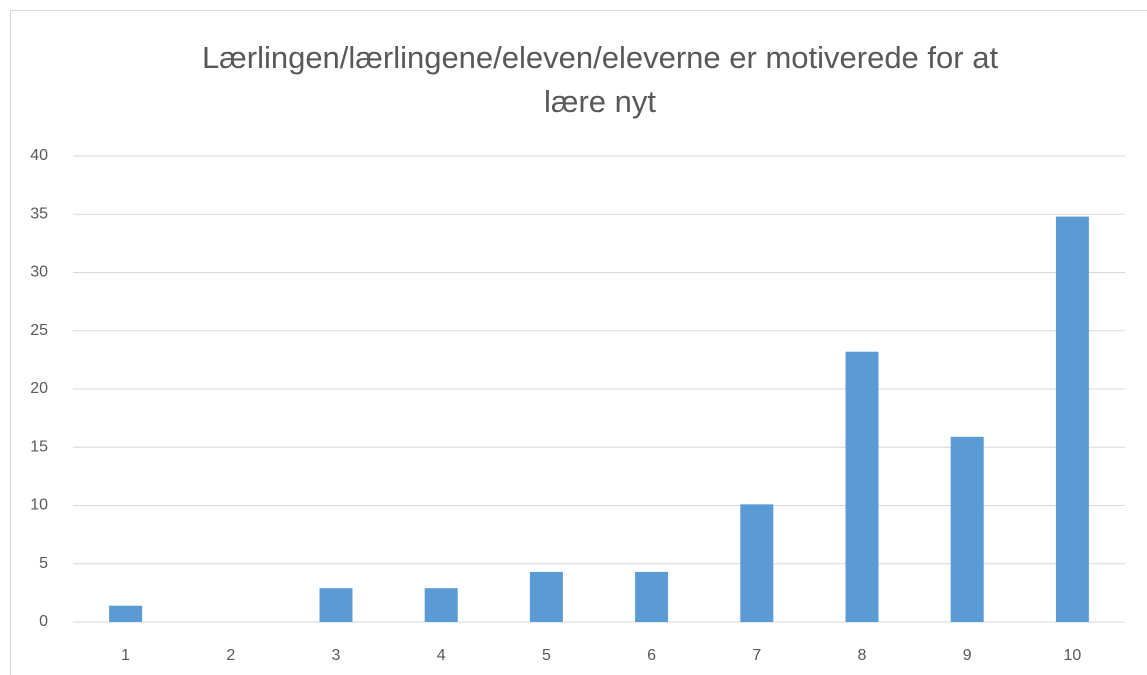 This screenshot has width=1147, height=675. Describe the element at coordinates (336, 655) in the screenshot. I see `x-tick-label: 3` at that location.